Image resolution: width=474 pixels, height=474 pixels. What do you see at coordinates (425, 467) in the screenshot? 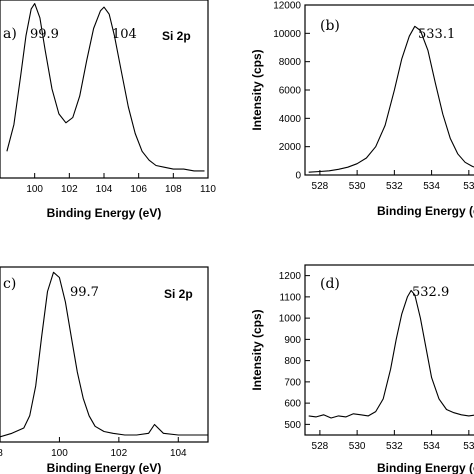
I see `panel-d-xlabel: Binding Energy (e` at bounding box center [425, 467].